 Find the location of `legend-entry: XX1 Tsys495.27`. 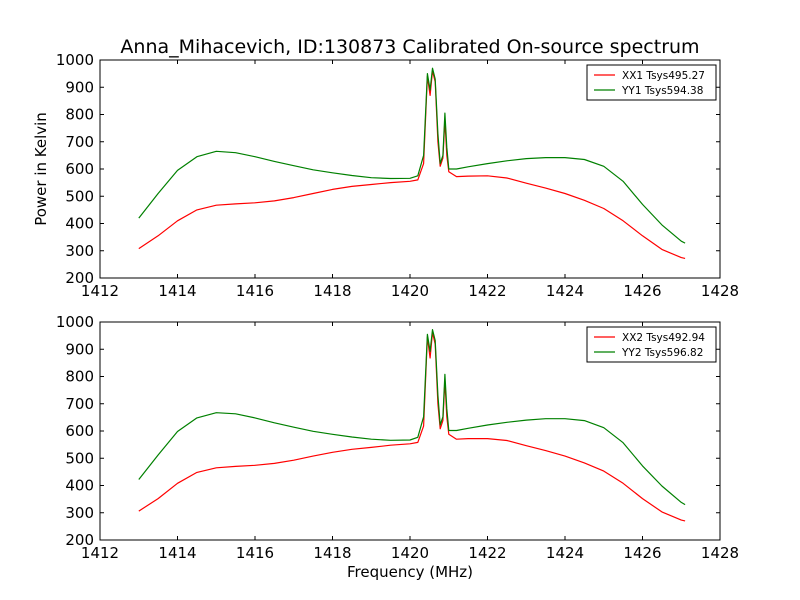

legend-entry: XX1 Tsys495.27 is located at coordinates (663, 76).